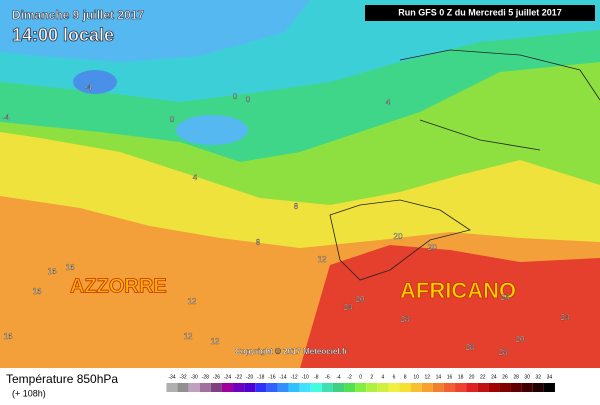 The image size is (600, 405). What do you see at coordinates (227, 377) in the screenshot?
I see `legend-tick-label: -24` at bounding box center [227, 377].